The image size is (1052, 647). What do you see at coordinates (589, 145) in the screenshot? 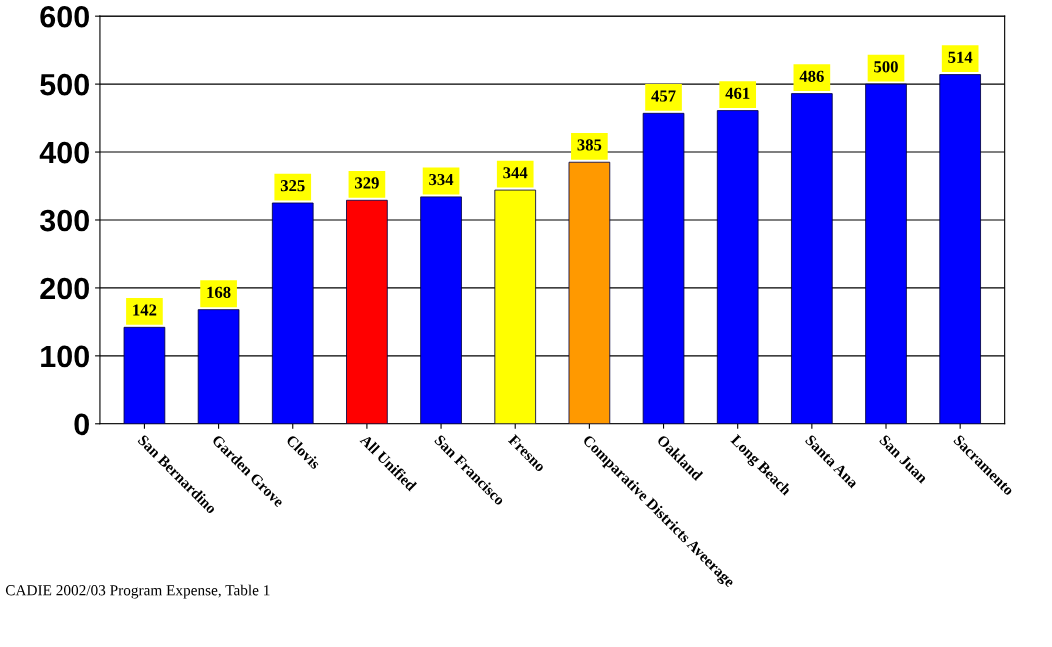
I see `data-label: 385` at bounding box center [589, 145].